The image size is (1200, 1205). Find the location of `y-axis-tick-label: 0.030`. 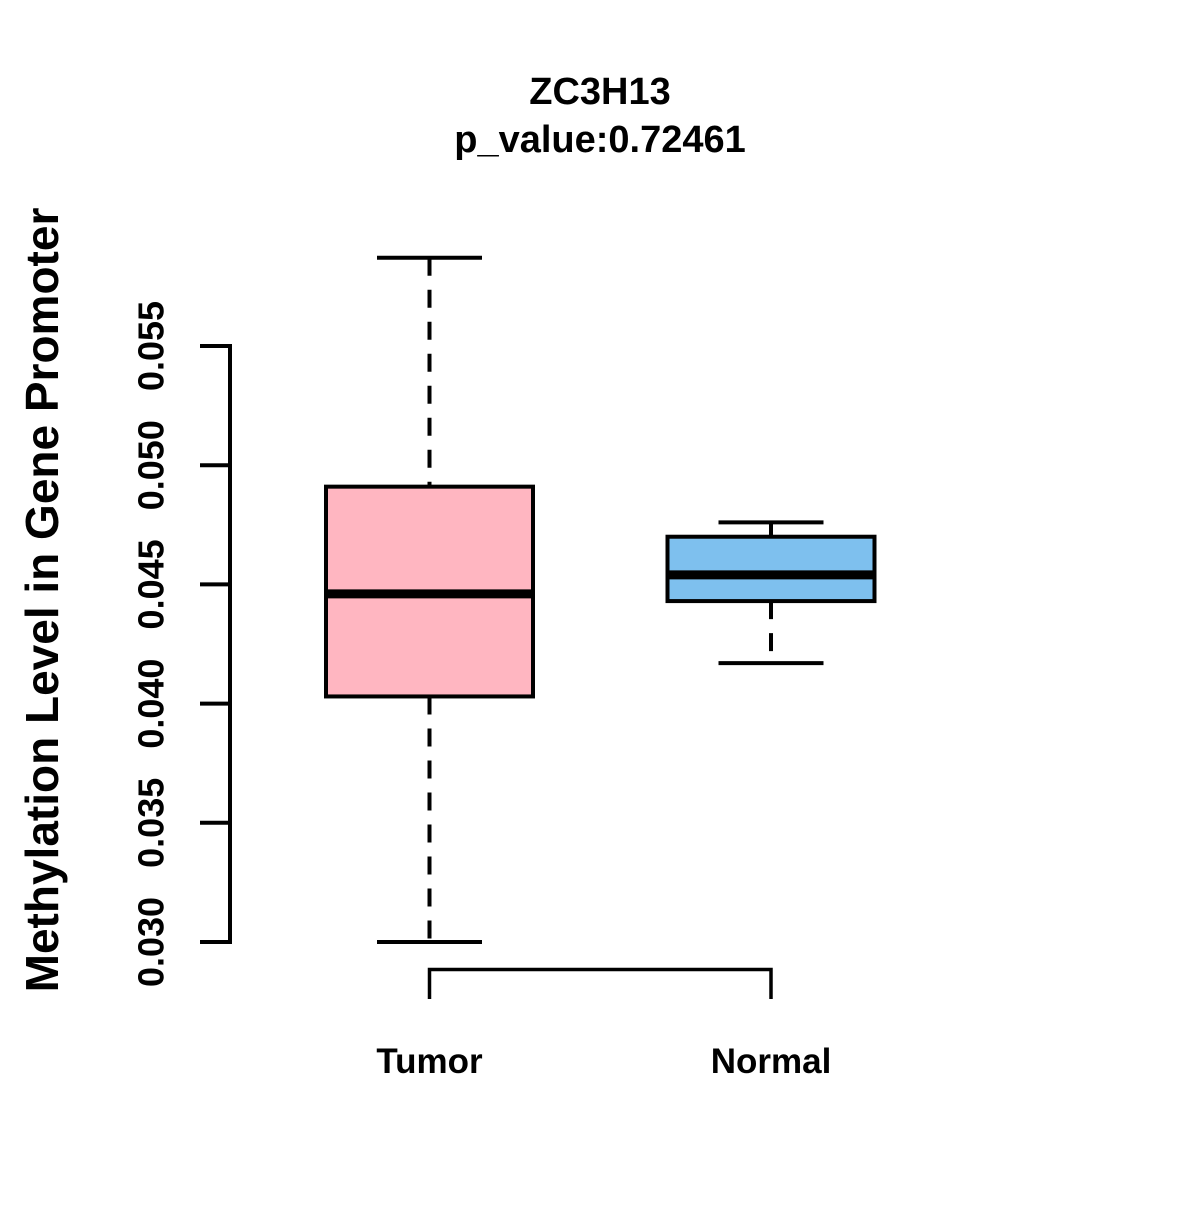

y-axis-tick-label: 0.030 is located at coordinates (151, 942).